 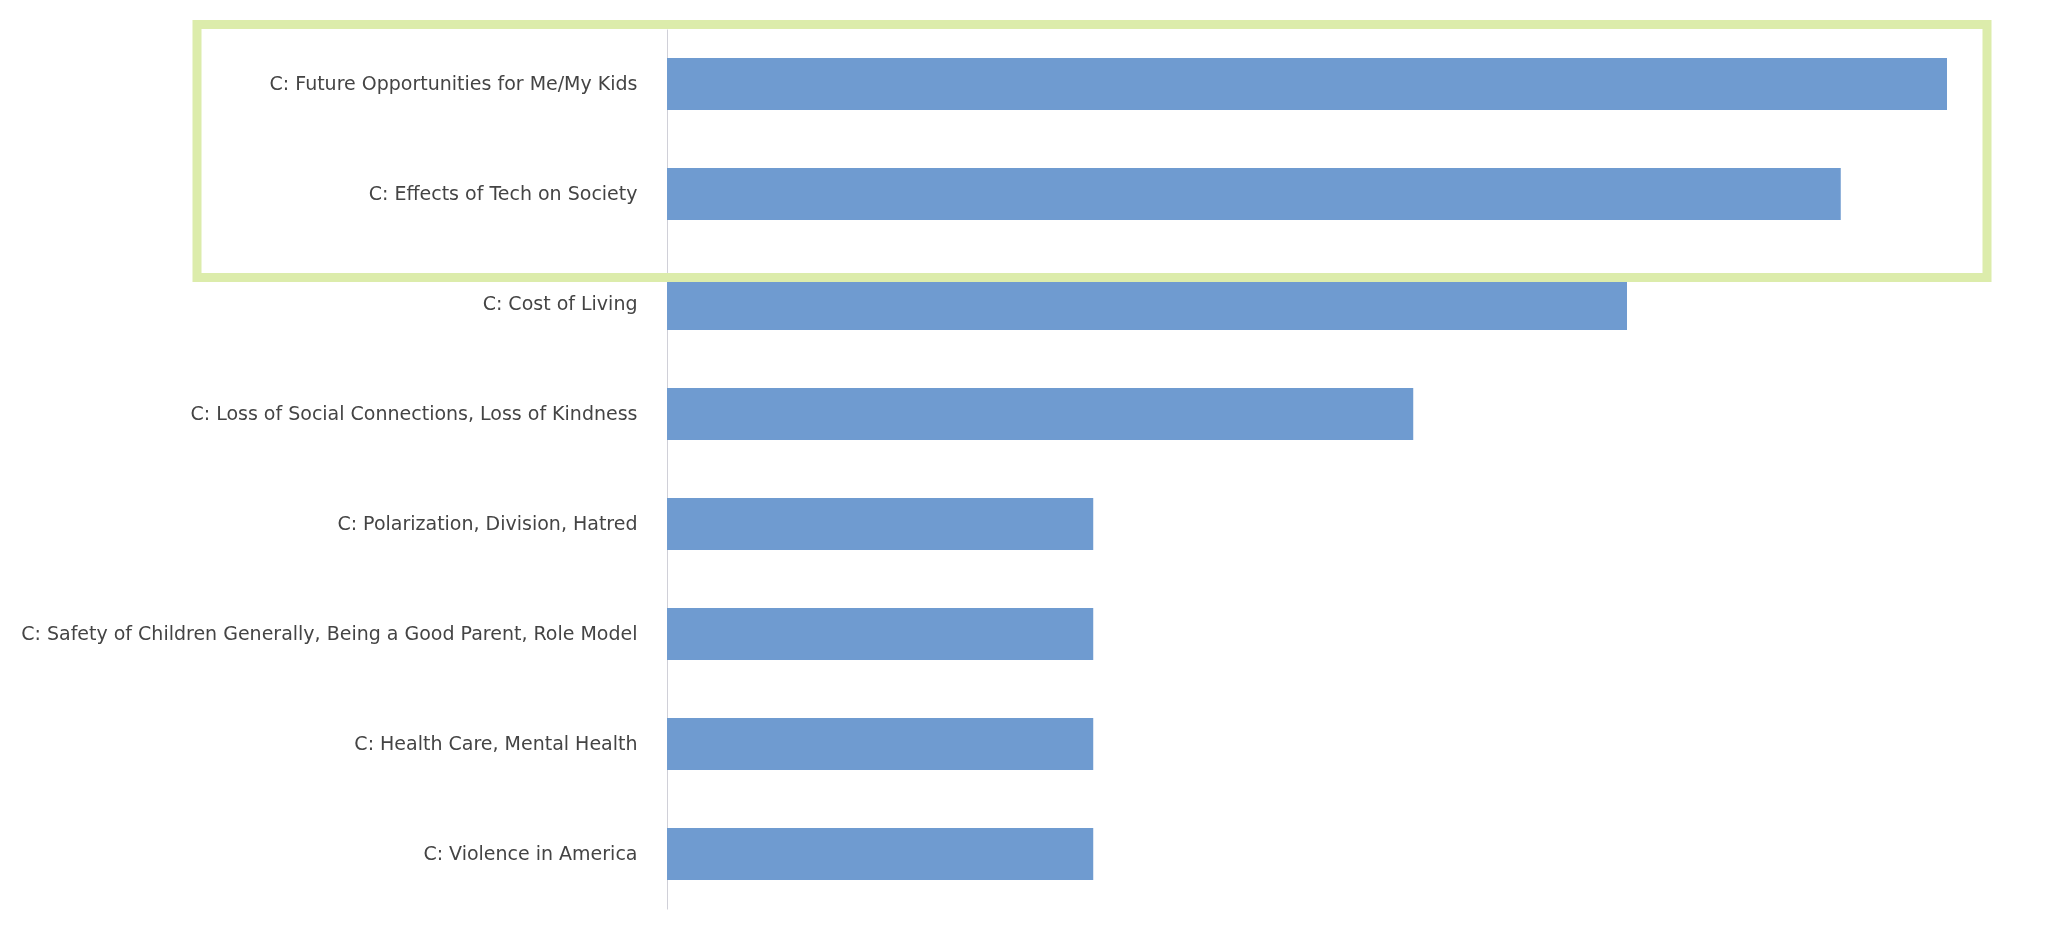 I want to click on y-tick-label: C: Cost of Living, so click(x=560, y=303).